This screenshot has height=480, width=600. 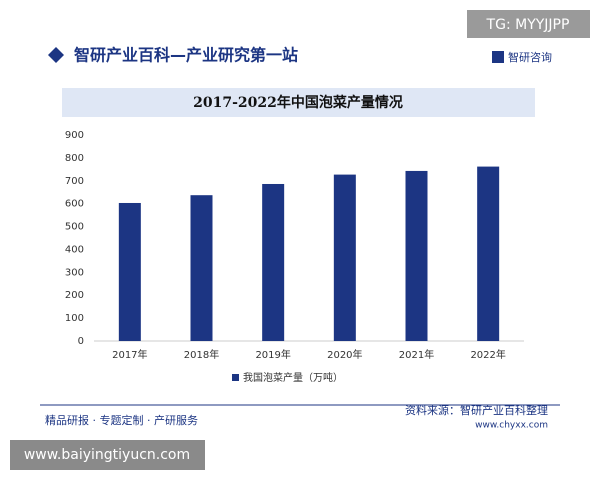 What do you see at coordinates (74, 181) in the screenshot?
I see `y-tick-label: 700` at bounding box center [74, 181].